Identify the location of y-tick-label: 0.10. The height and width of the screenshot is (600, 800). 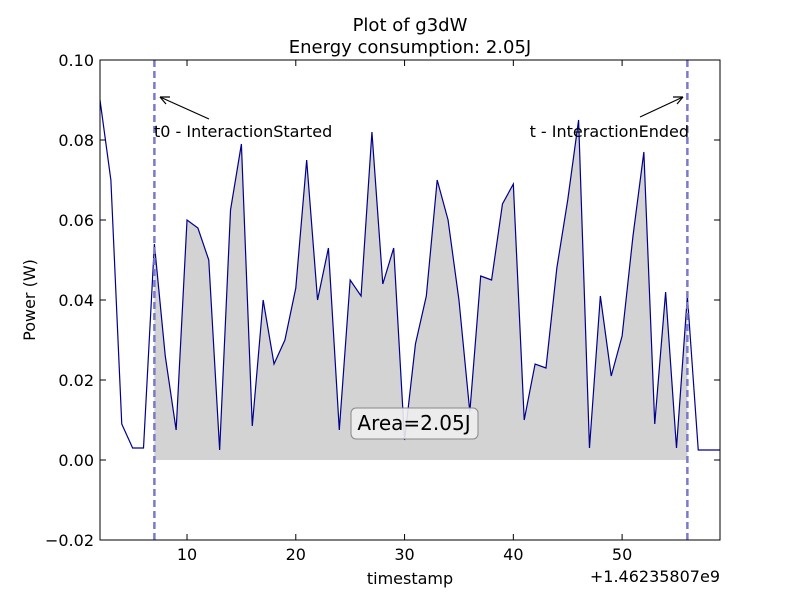
(76, 60).